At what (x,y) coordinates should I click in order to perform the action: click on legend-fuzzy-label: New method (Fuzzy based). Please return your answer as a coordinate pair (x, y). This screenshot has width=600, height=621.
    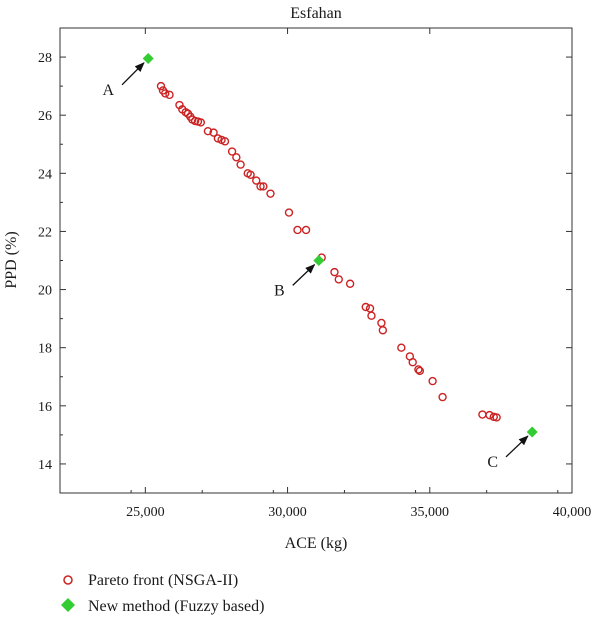
    Looking at the image, I should click on (176, 606).